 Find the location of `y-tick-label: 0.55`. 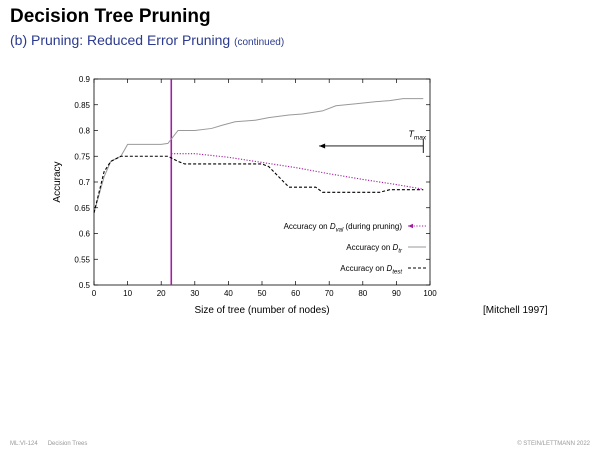

y-tick-label: 0.55 is located at coordinates (82, 259).